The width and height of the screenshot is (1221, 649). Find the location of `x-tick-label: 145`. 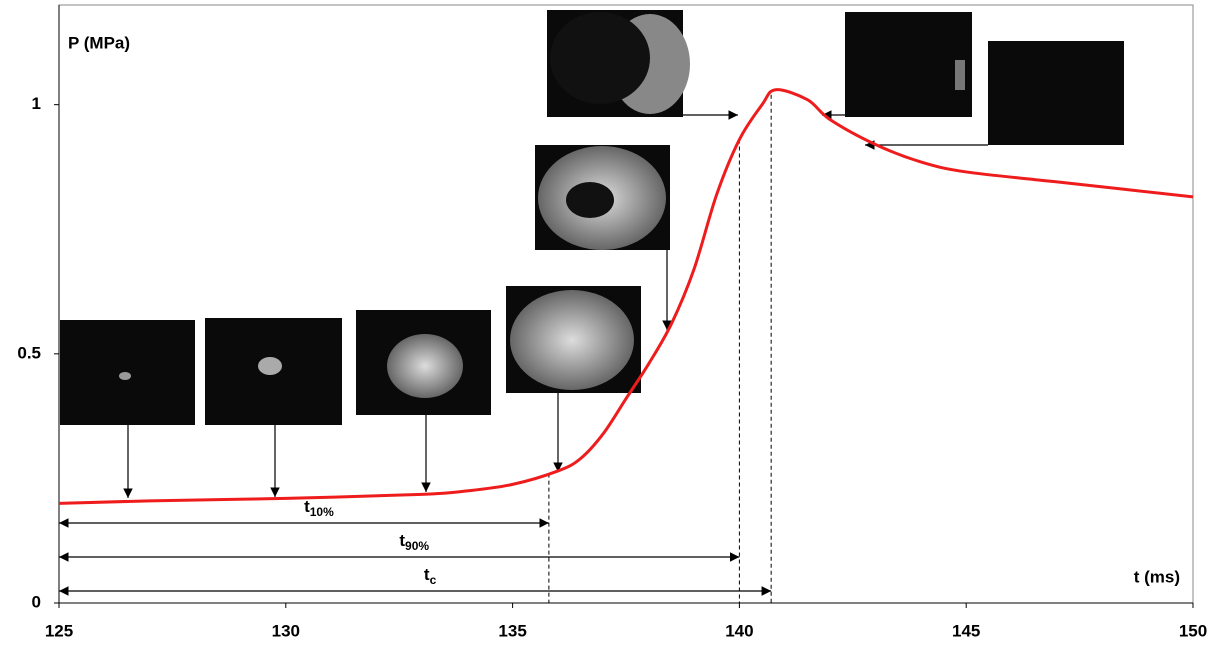

x-tick-label: 145 is located at coordinates (966, 630).